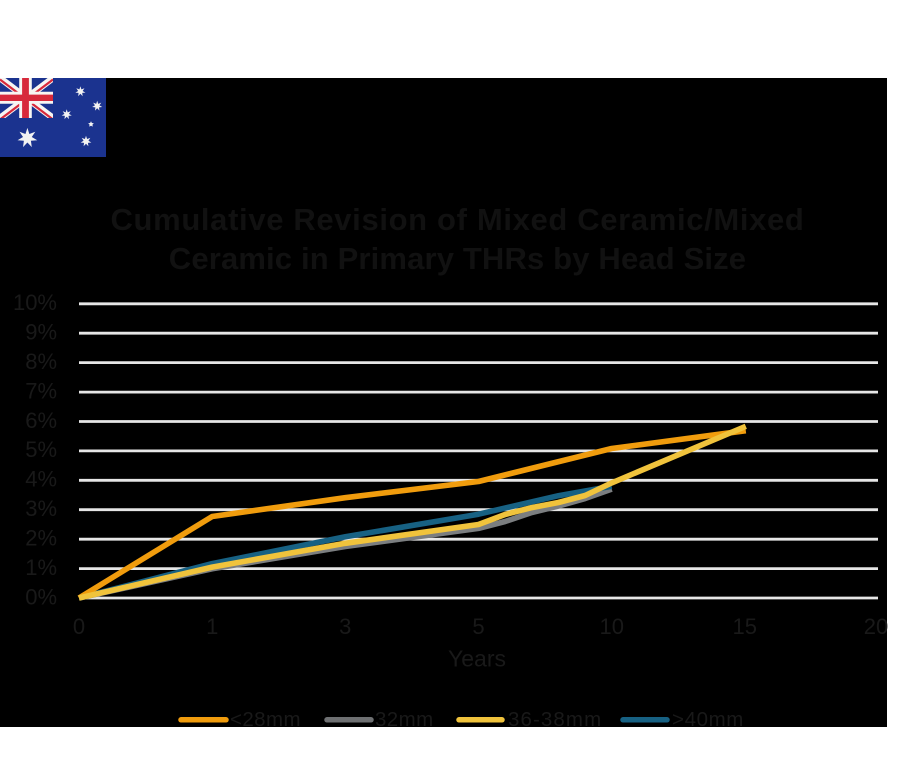 This screenshot has height=768, width=905. Describe the element at coordinates (611, 626) in the screenshot. I see `svg-text: 10` at that location.